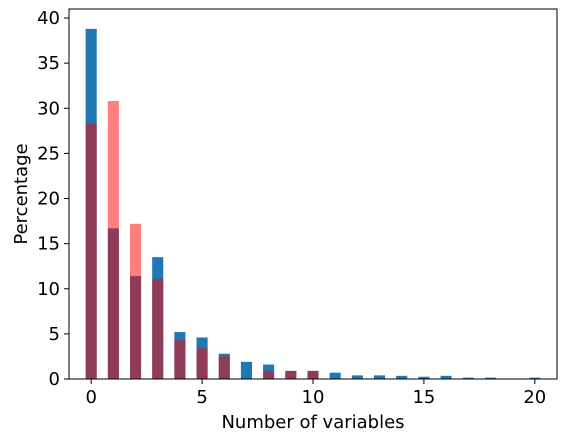 The image size is (575, 442). Describe the element at coordinates (48, 289) in the screenshot. I see `y-tick-label: 10` at that location.